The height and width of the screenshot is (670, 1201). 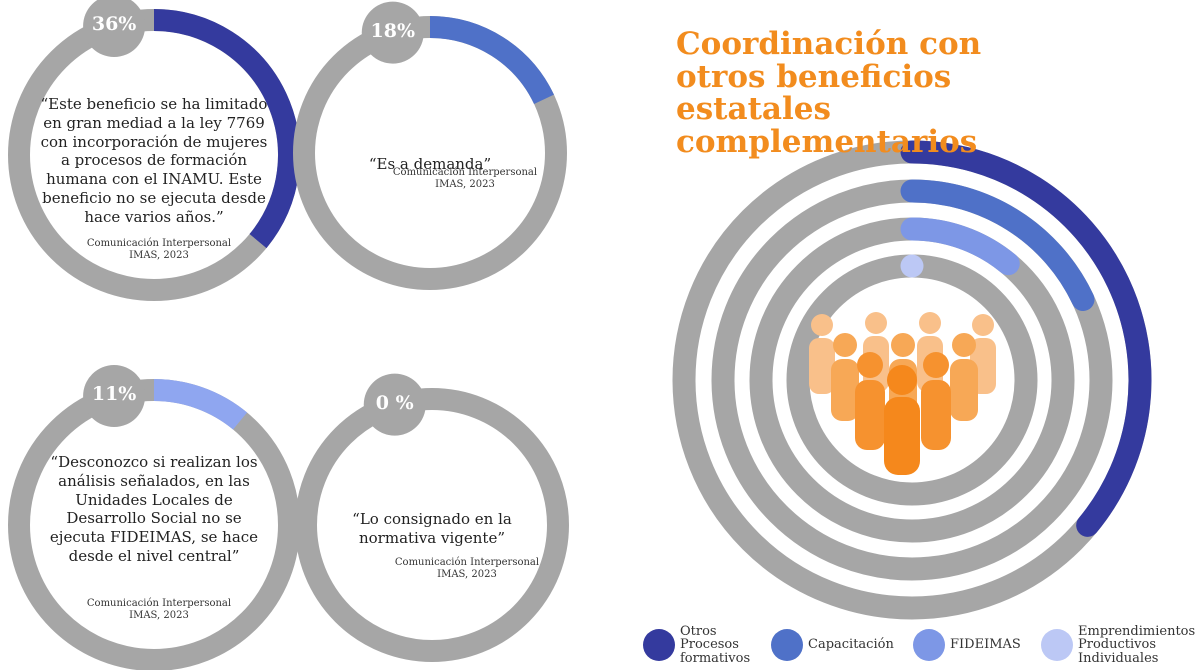 I want to click on value-label: 0 %, so click(x=394, y=402).